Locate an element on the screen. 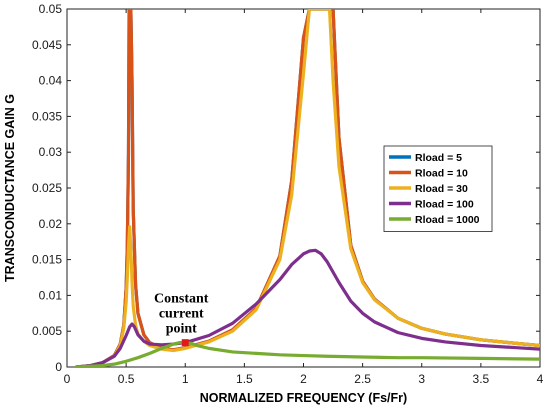  legend-entry: Rload = 5 is located at coordinates (438, 158).